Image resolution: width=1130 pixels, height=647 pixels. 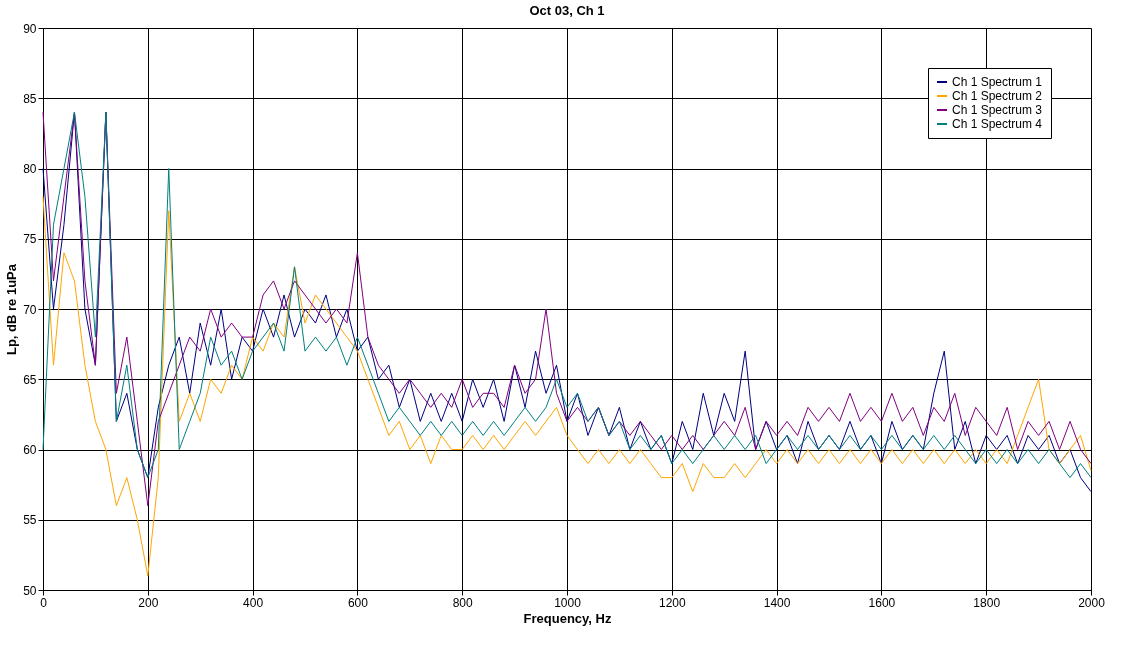 What do you see at coordinates (997, 82) in the screenshot?
I see `legend-label: Ch 1 Spectrum 1` at bounding box center [997, 82].